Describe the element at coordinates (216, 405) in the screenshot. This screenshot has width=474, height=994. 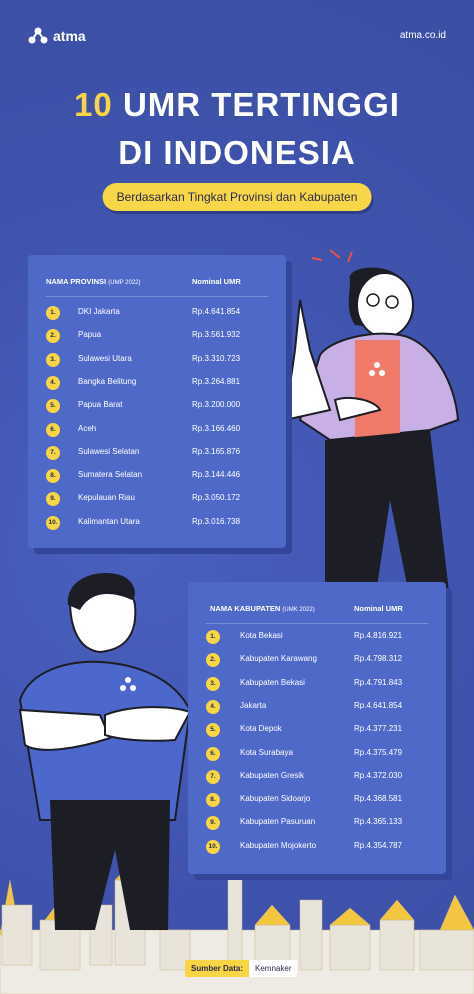
I see `provinsi-value: Rp.3.200.000` at that location.